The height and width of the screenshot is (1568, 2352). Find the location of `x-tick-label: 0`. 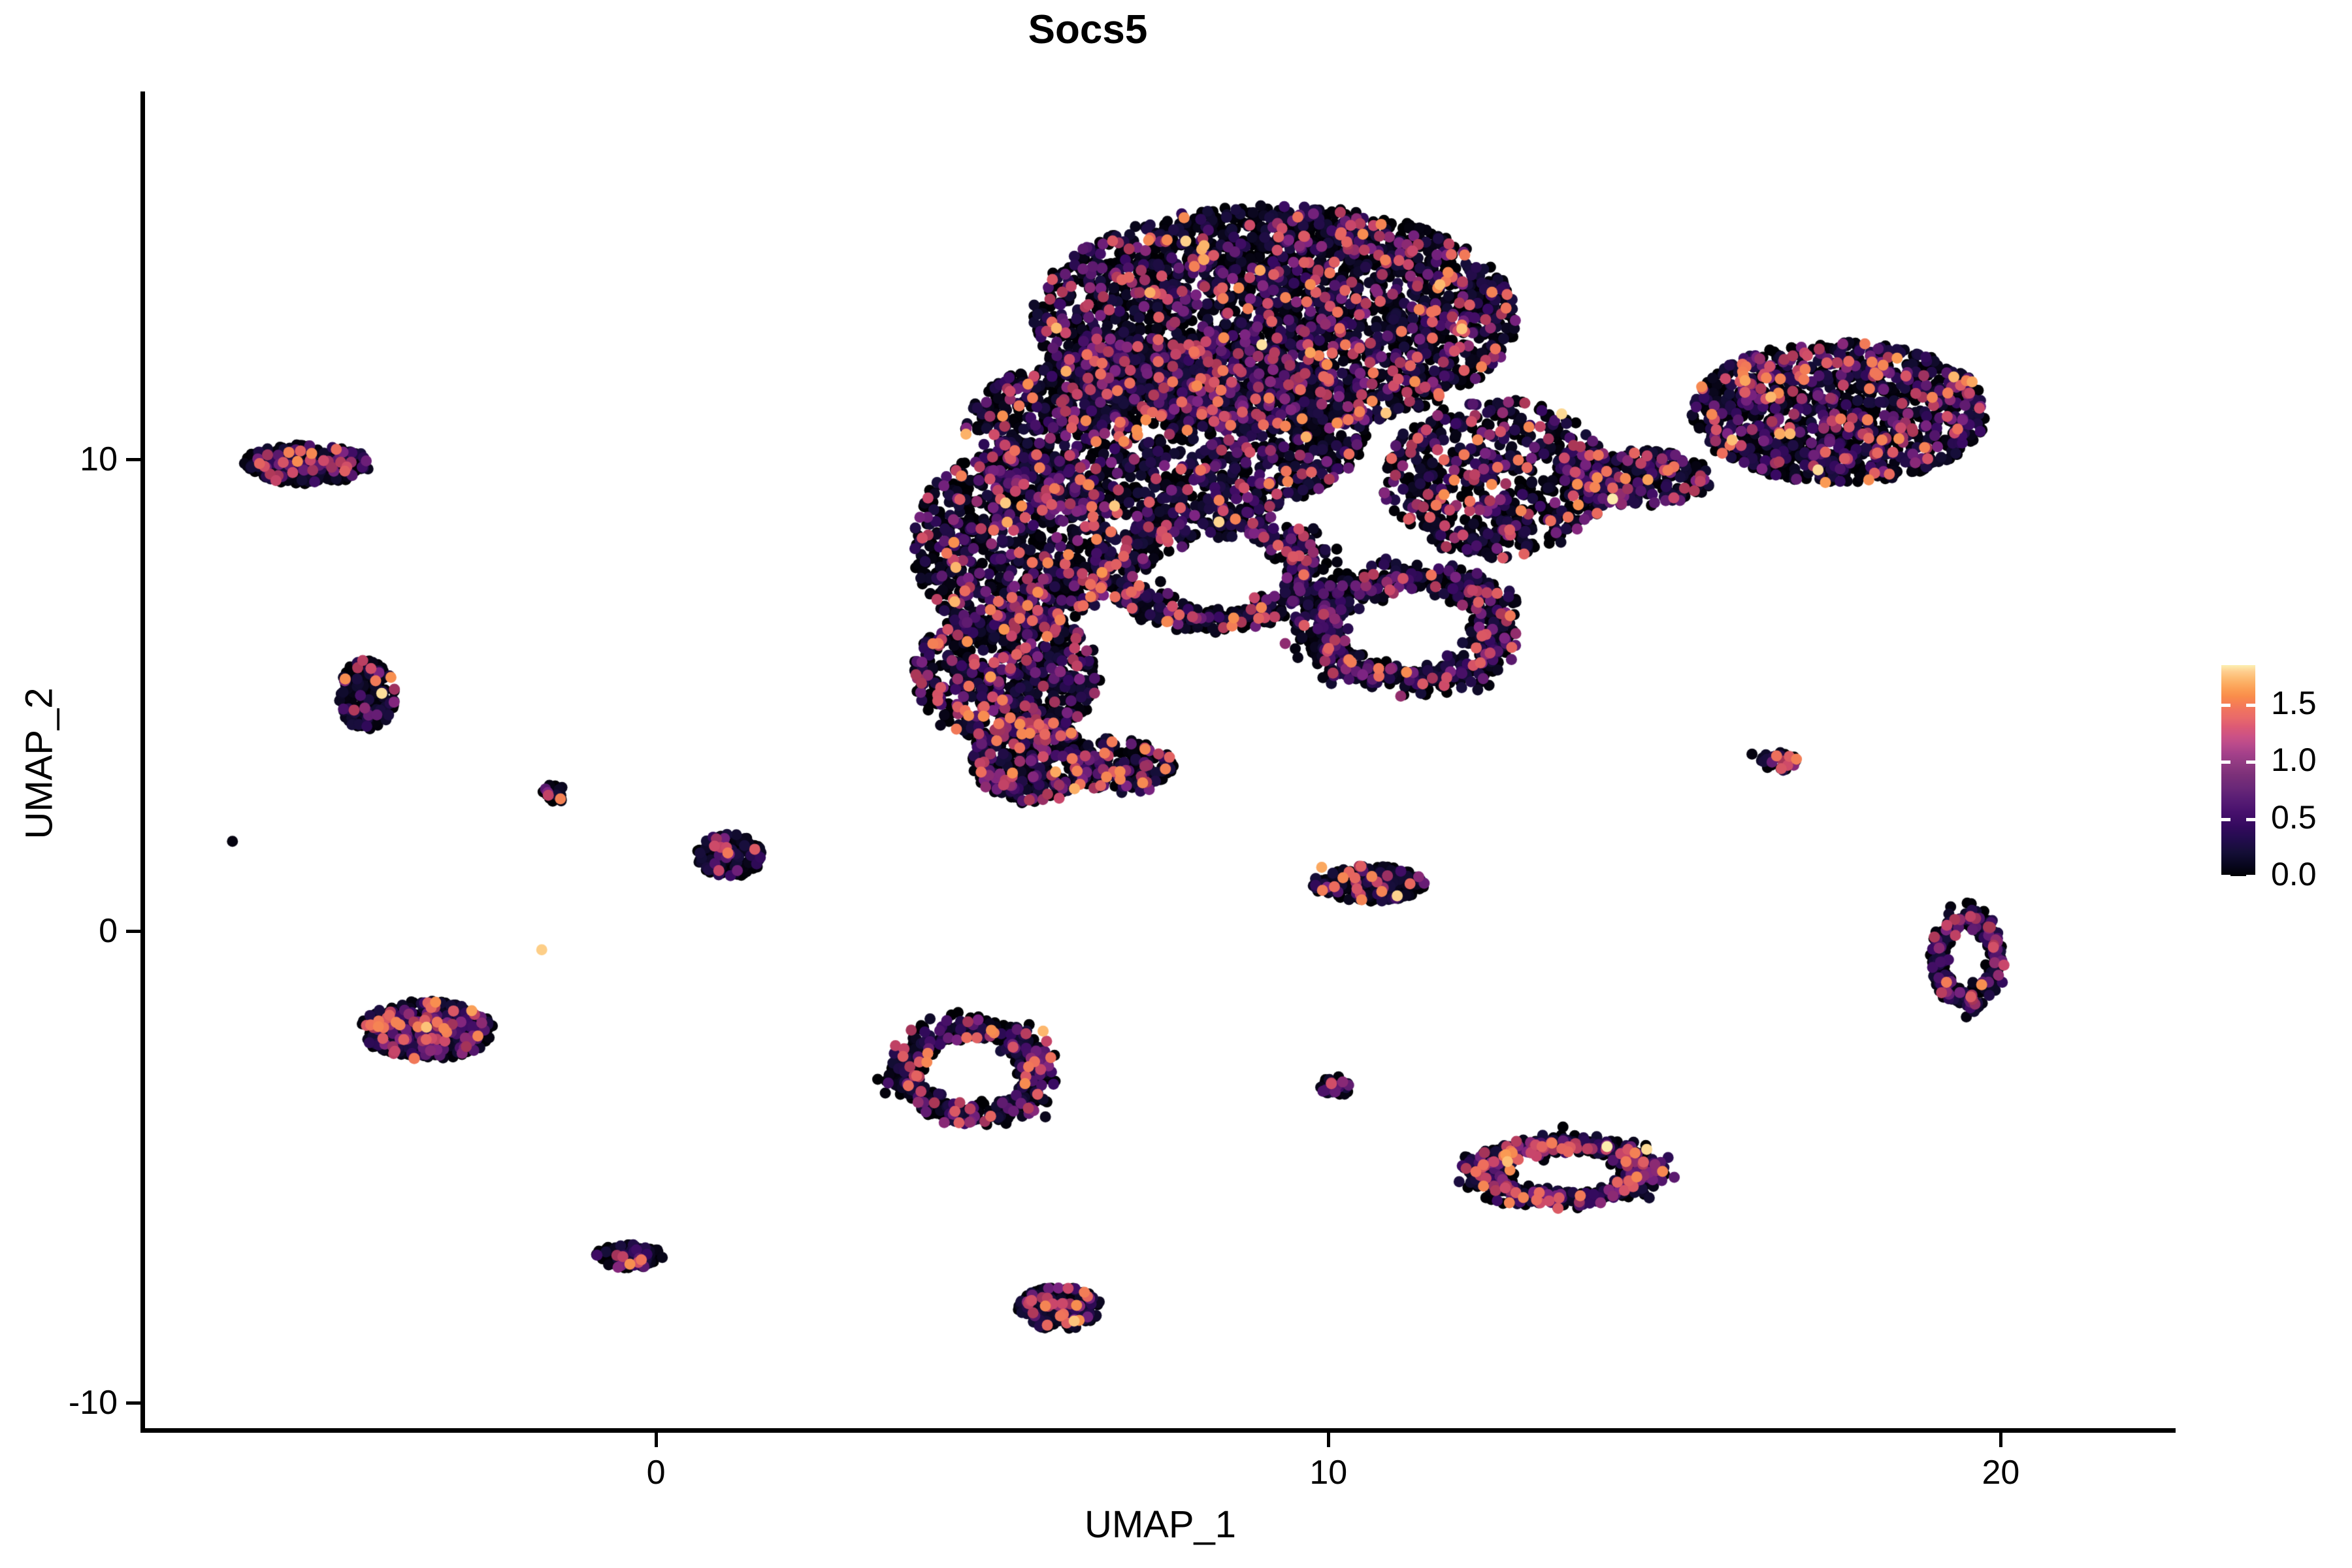

x-tick-label: 0 is located at coordinates (656, 1473).